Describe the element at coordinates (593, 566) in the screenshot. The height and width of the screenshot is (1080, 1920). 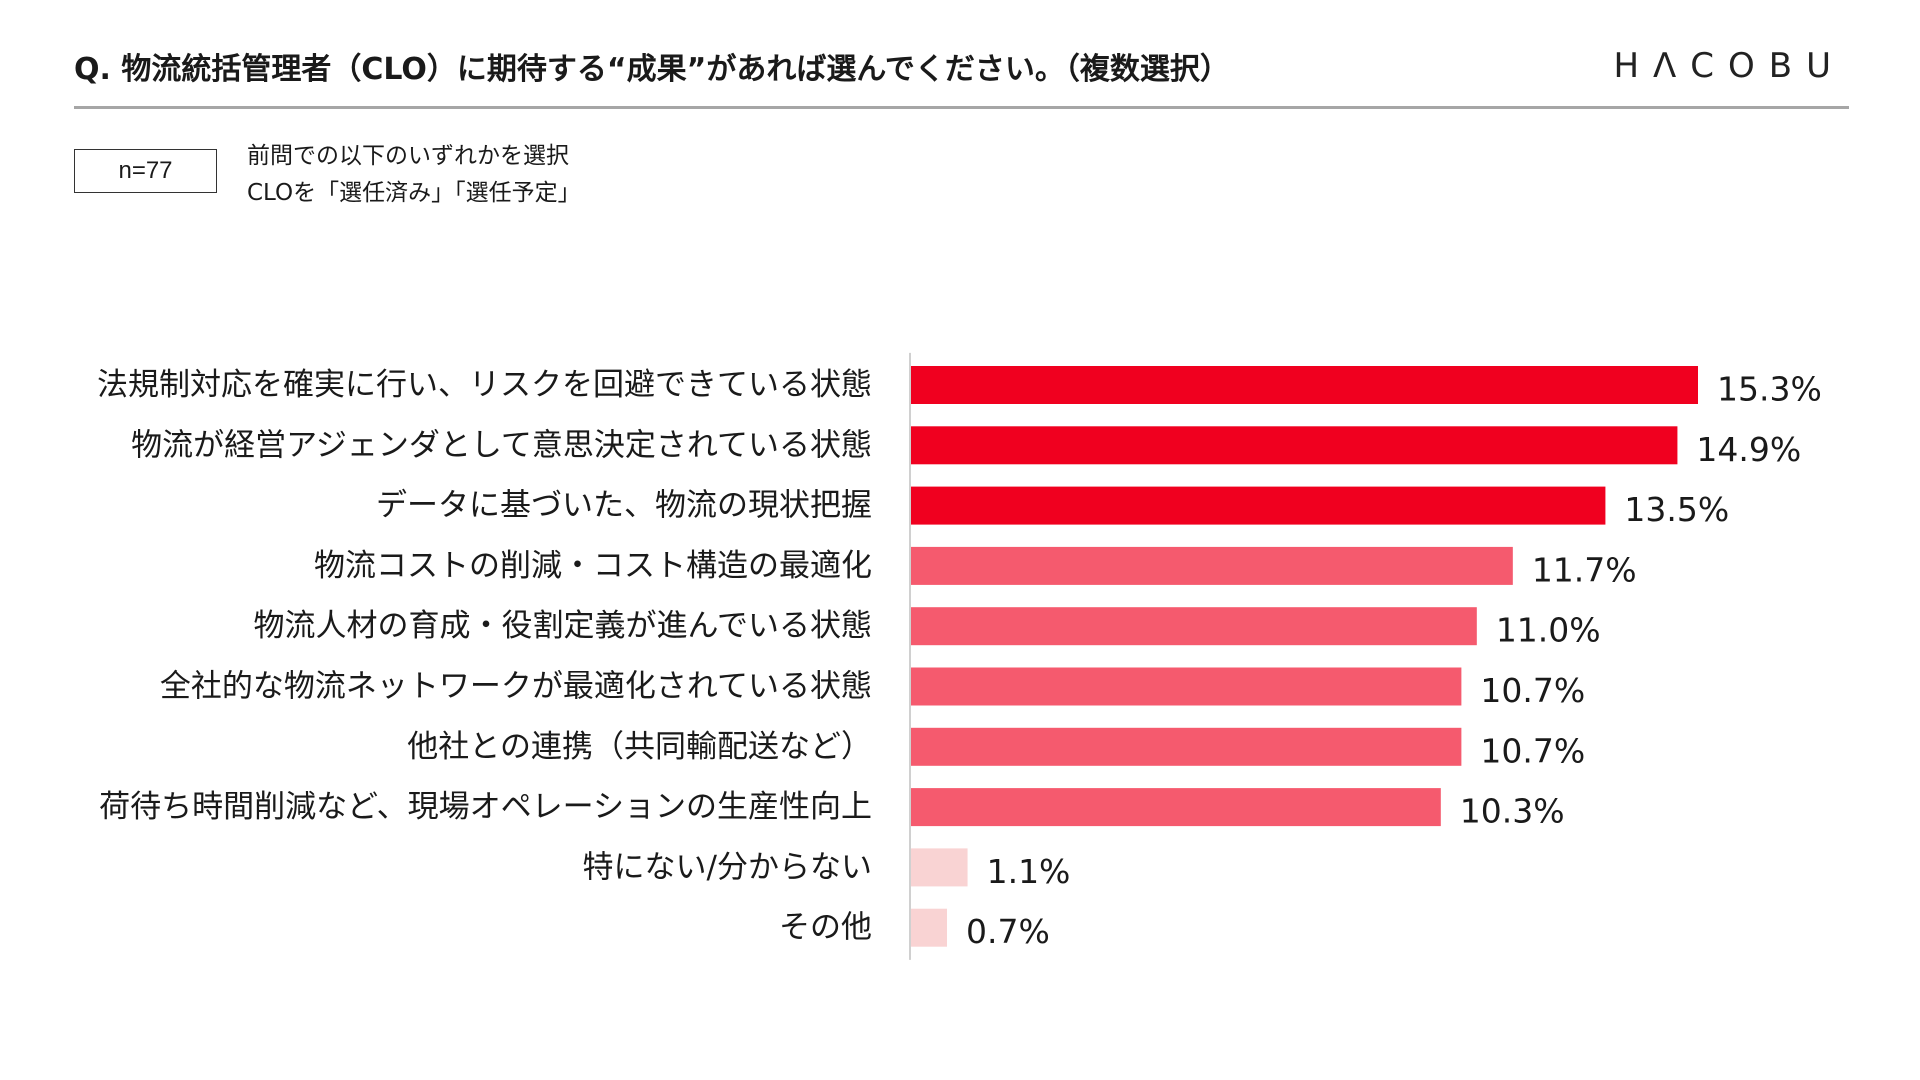
I see `category-label: 物流コストの削減・コスト構造の最適化` at that location.